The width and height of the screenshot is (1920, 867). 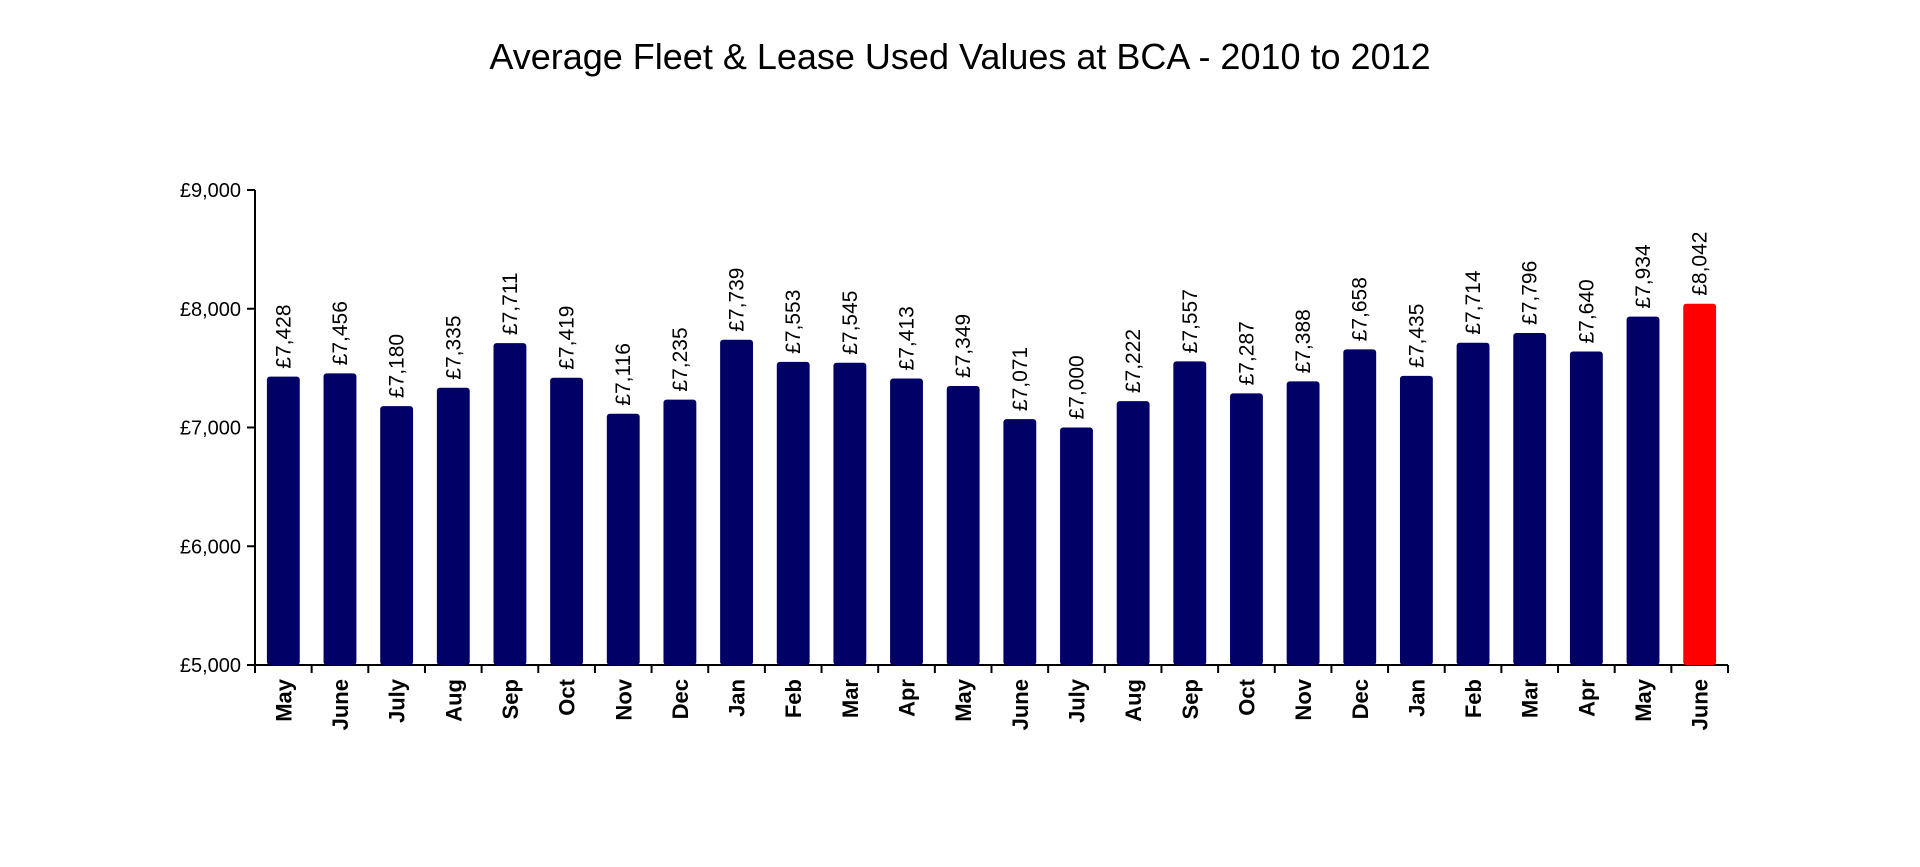 What do you see at coordinates (1303, 341) in the screenshot?
I see `bar-value-label: £7,388` at bounding box center [1303, 341].